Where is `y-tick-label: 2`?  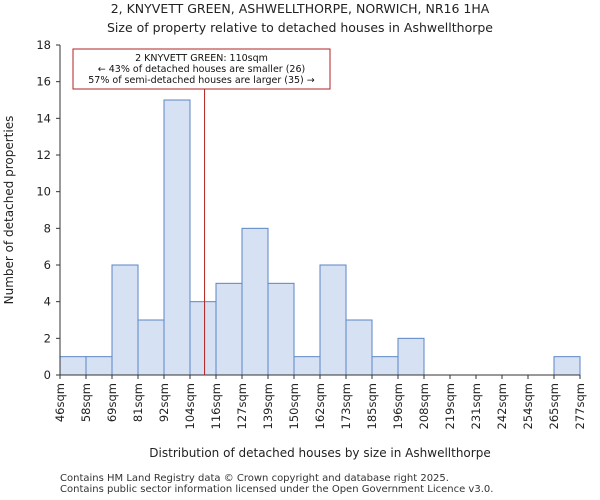 y-tick-label: 2 is located at coordinates (47, 338).